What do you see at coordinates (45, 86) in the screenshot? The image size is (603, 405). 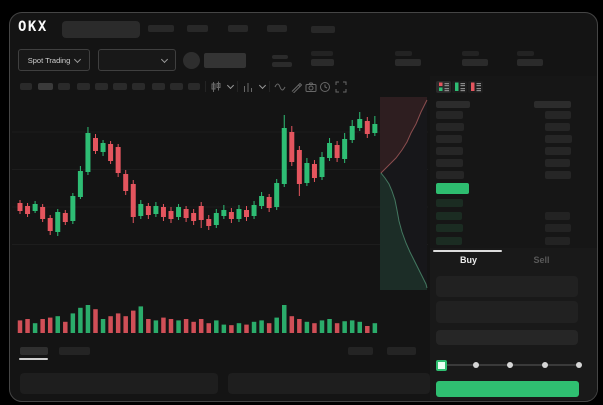 I see `timeframe-pill-active` at bounding box center [45, 86].